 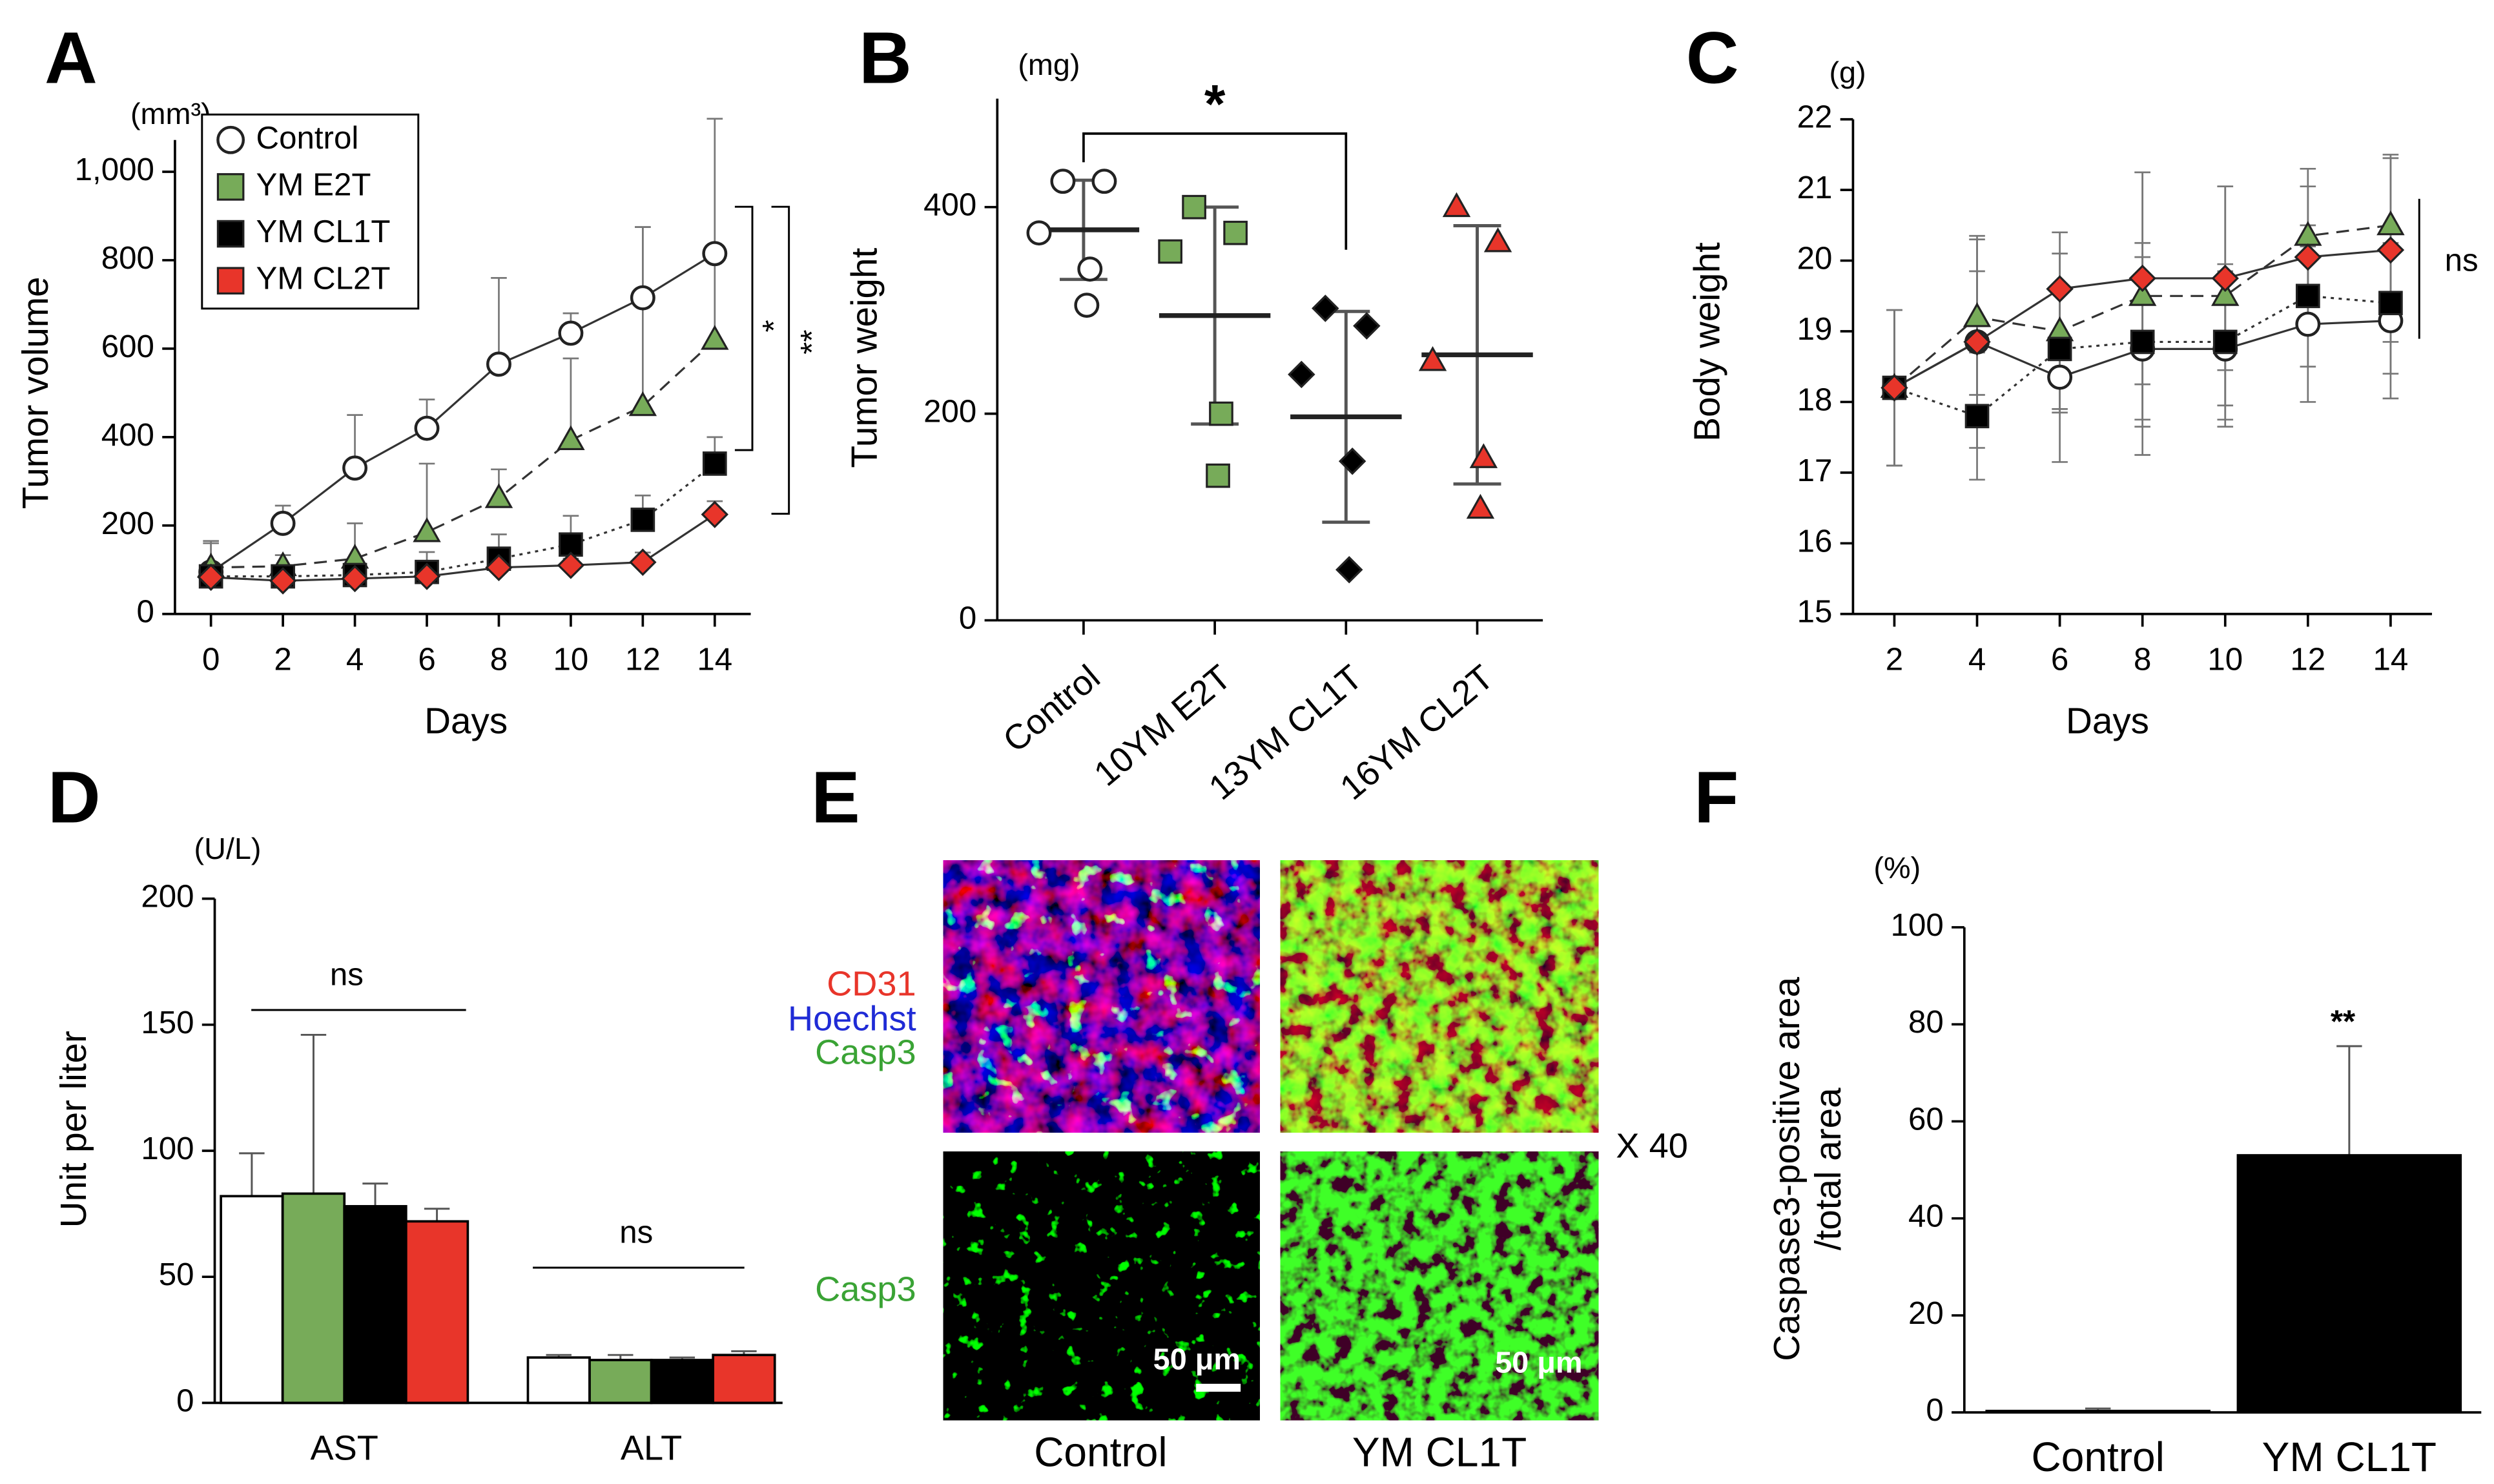 What do you see at coordinates (427, 659) in the screenshot?
I see `x-tick-label: 6` at bounding box center [427, 659].